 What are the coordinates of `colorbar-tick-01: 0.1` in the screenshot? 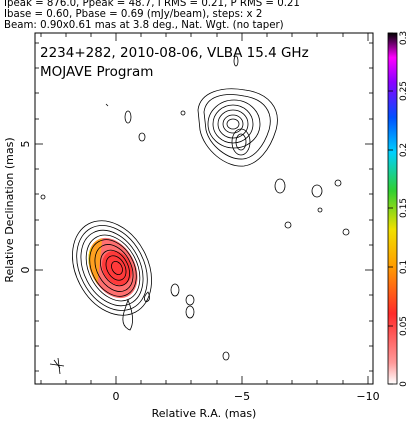 It's located at (404, 267).